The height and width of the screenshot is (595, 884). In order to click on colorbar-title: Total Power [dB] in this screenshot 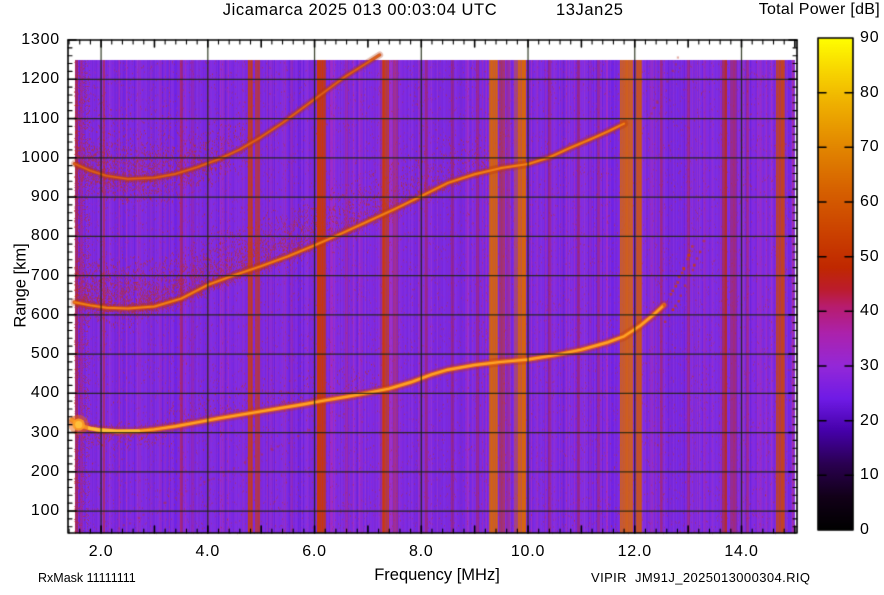, I will do `click(819, 9)`.